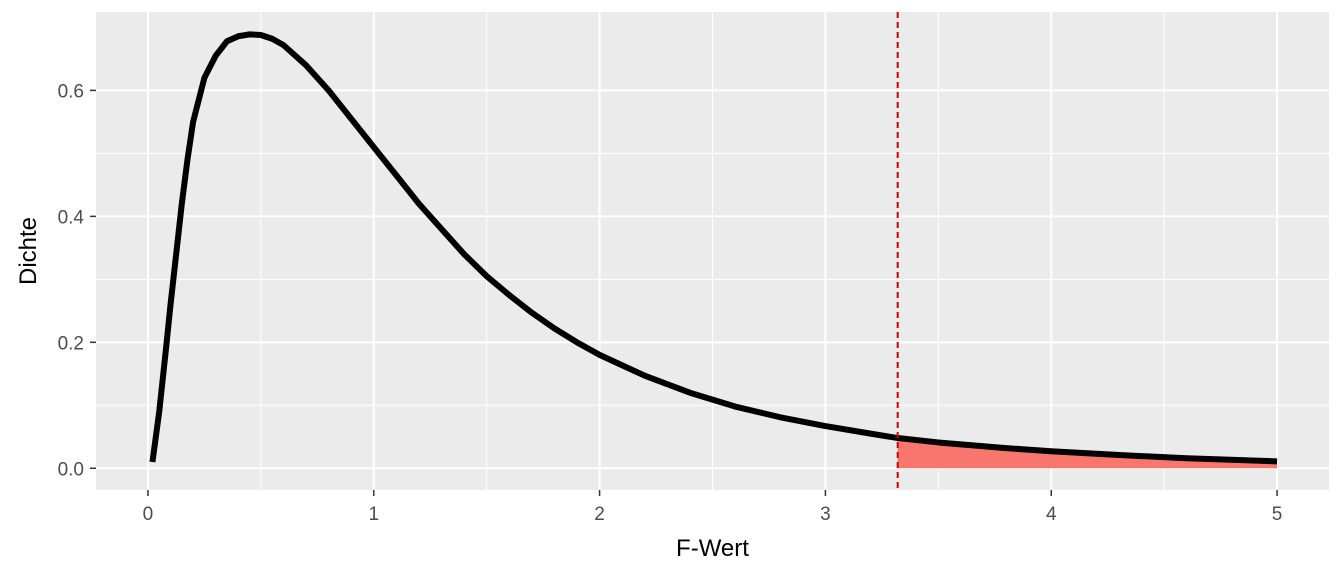  What do you see at coordinates (713, 507) in the screenshot?
I see `x-axis-ticks: 0 1 2 3 4 5` at bounding box center [713, 507].